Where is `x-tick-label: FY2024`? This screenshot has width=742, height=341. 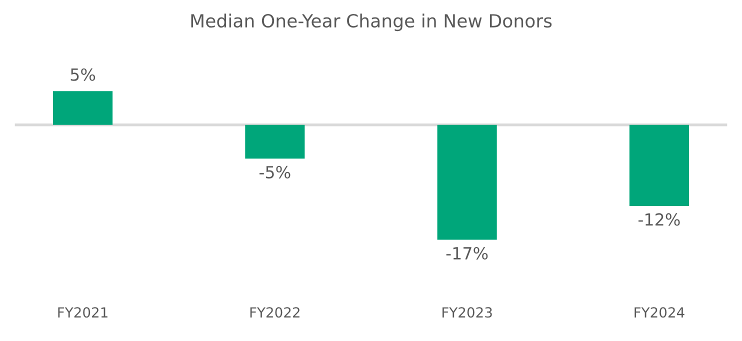
x-tick-label: FY2024 is located at coordinates (659, 312).